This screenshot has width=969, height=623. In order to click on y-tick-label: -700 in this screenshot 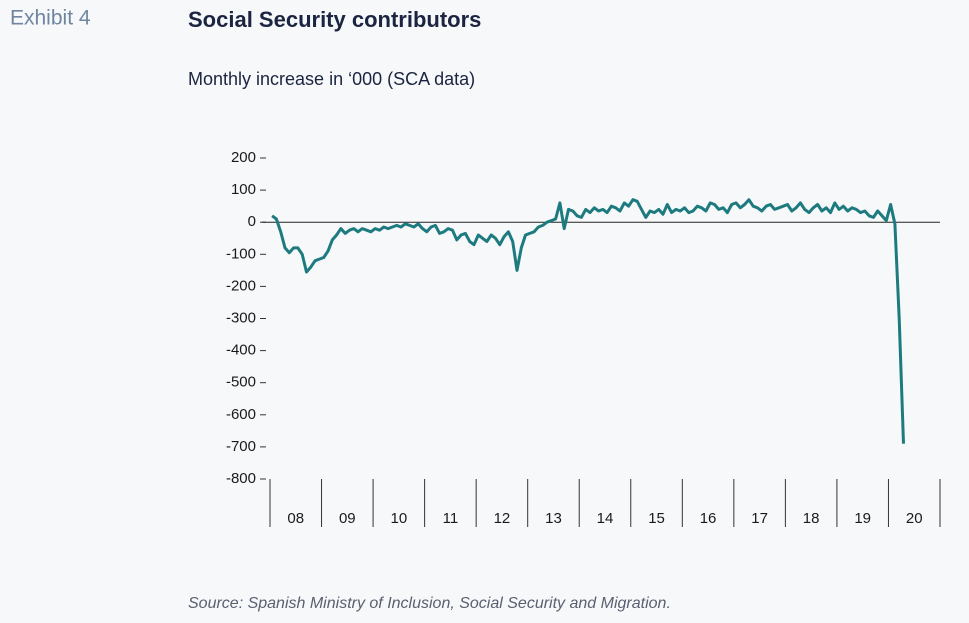, I will do `click(241, 446)`.